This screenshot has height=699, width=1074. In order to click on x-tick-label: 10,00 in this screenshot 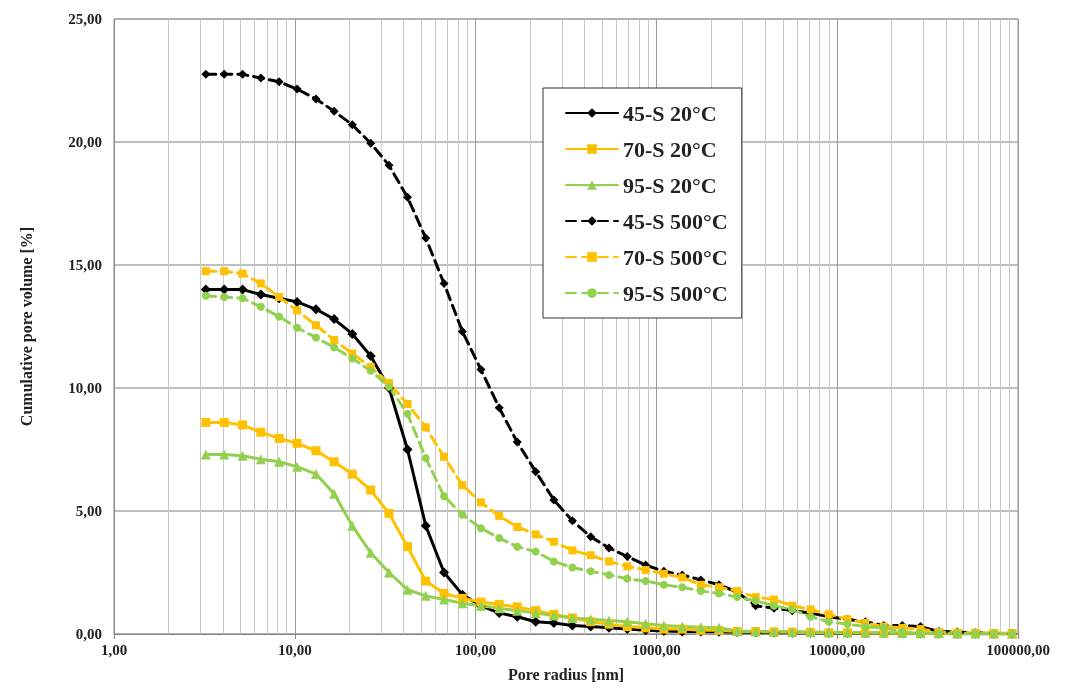, I will do `click(294, 649)`.